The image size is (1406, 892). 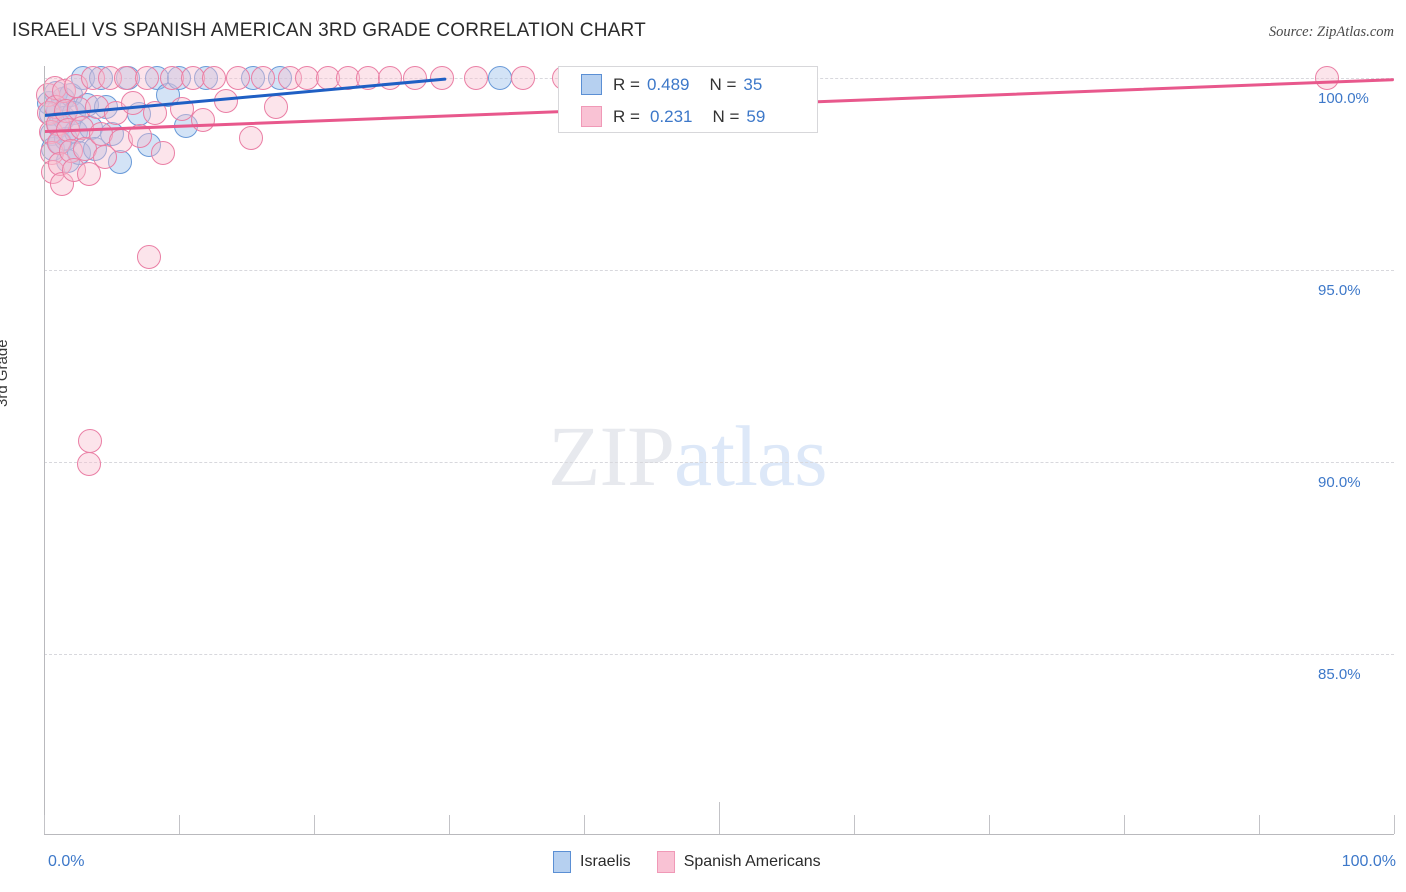 What do you see at coordinates (756, 116) in the screenshot?
I see `stats-n-value-spanish-americans: 59` at bounding box center [756, 116].